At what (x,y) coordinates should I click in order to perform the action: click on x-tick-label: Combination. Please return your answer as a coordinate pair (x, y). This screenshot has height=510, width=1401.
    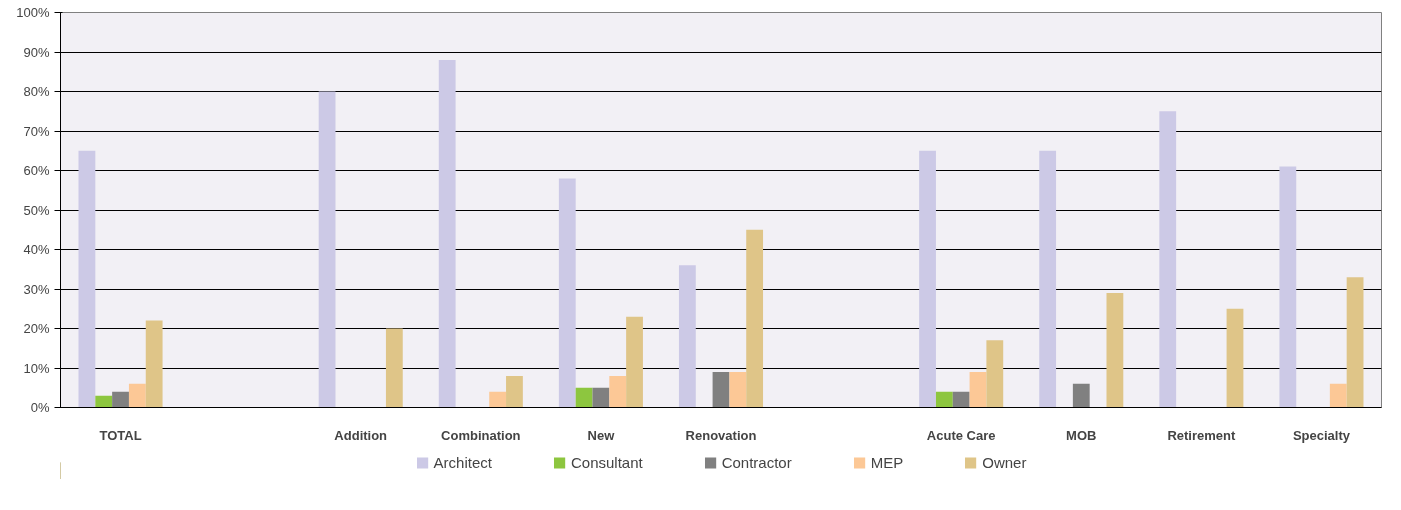
    Looking at the image, I should click on (481, 435).